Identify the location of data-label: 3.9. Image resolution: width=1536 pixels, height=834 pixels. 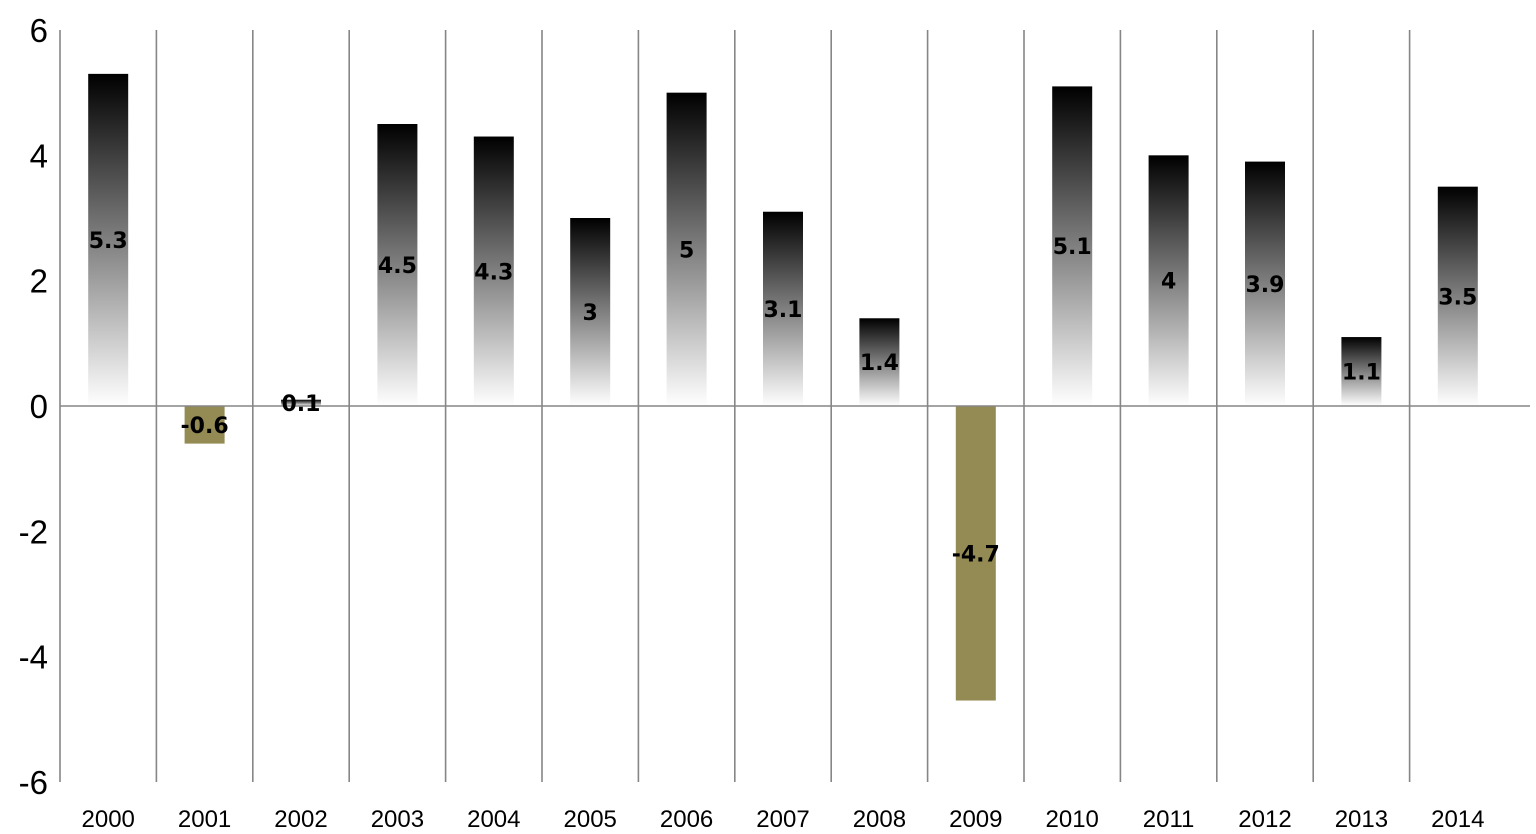
(1265, 285).